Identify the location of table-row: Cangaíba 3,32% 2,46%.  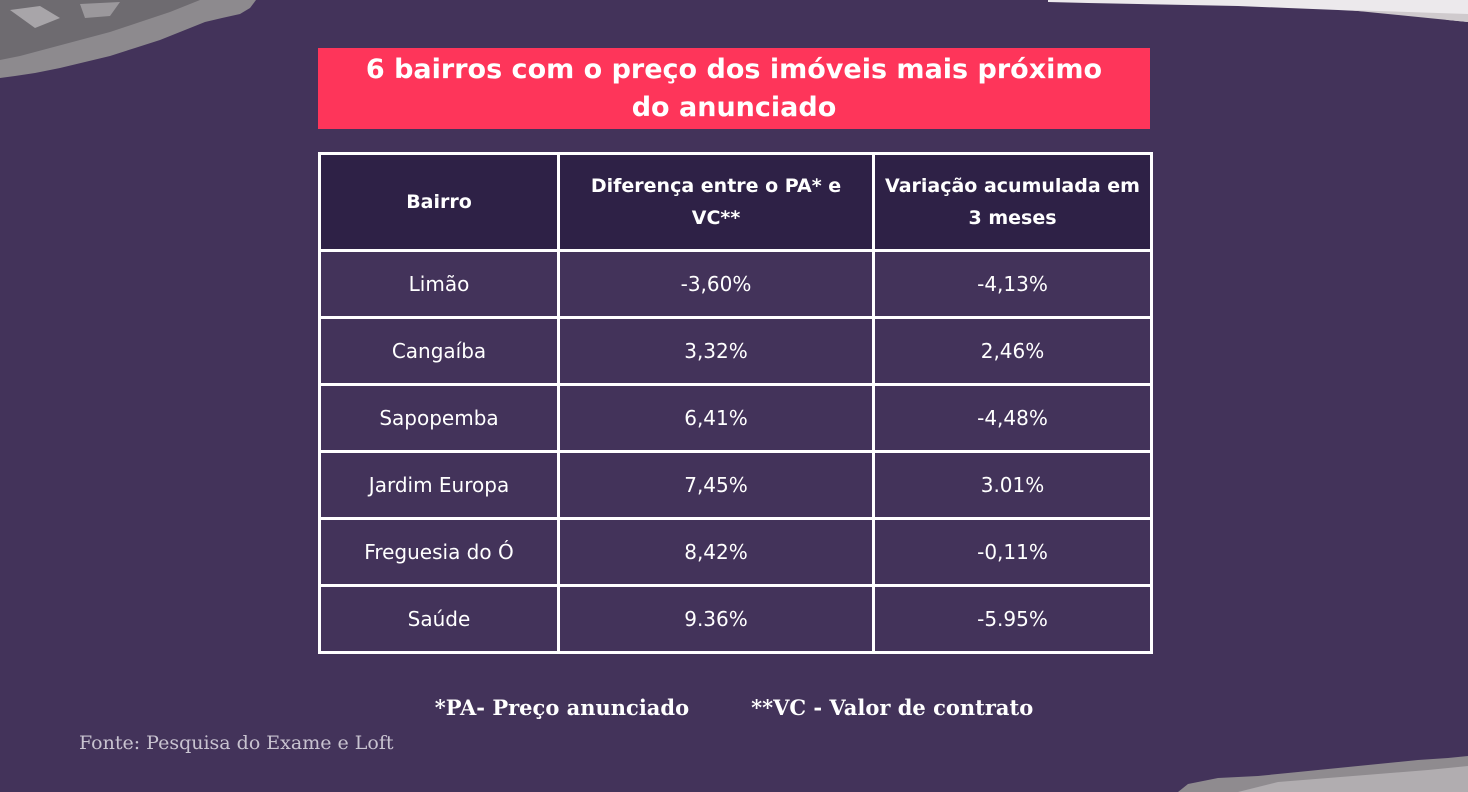
(735, 351).